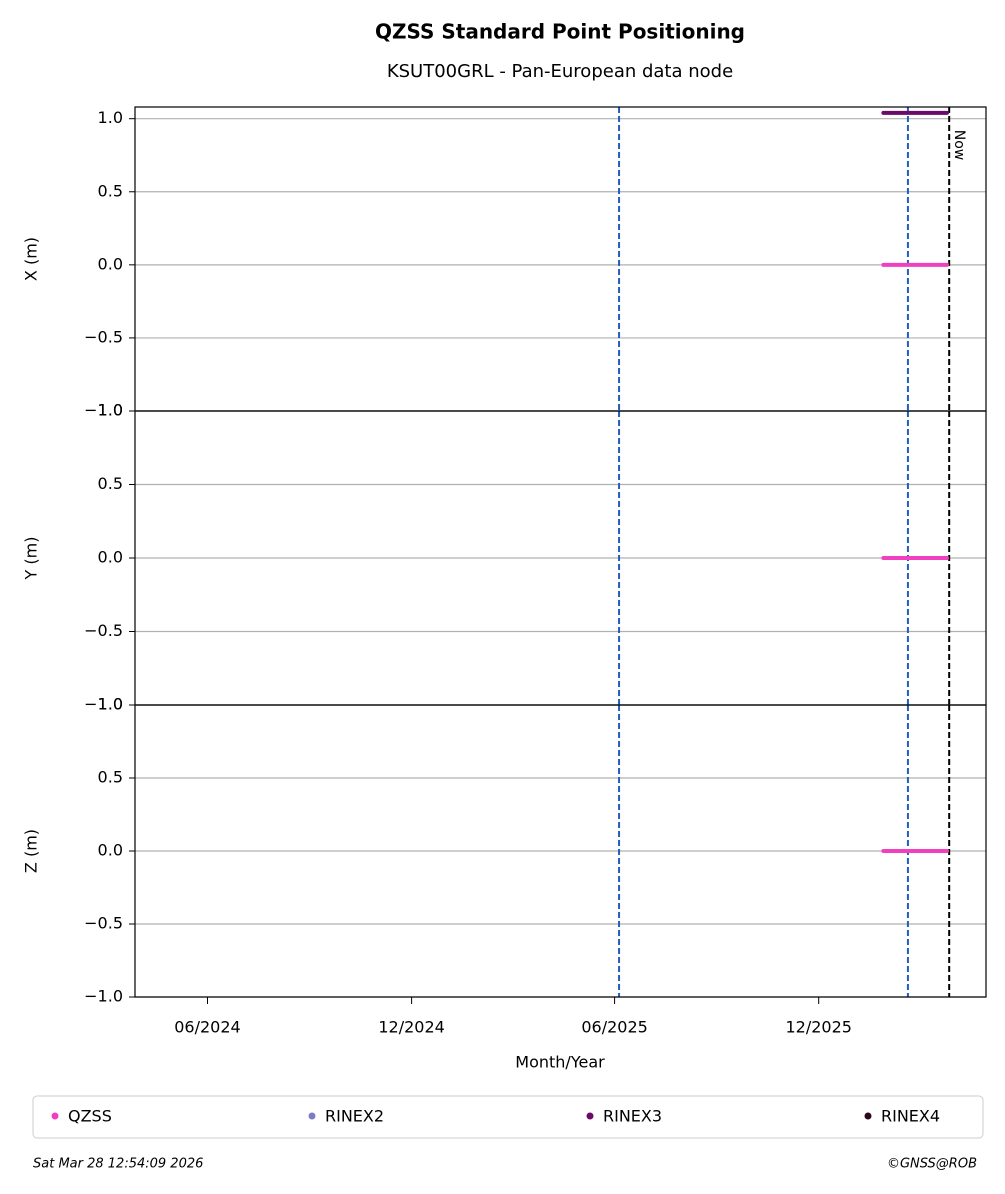 This screenshot has width=1005, height=1194. Describe the element at coordinates (90, 1116) in the screenshot. I see `legend-label: QZSS` at that location.